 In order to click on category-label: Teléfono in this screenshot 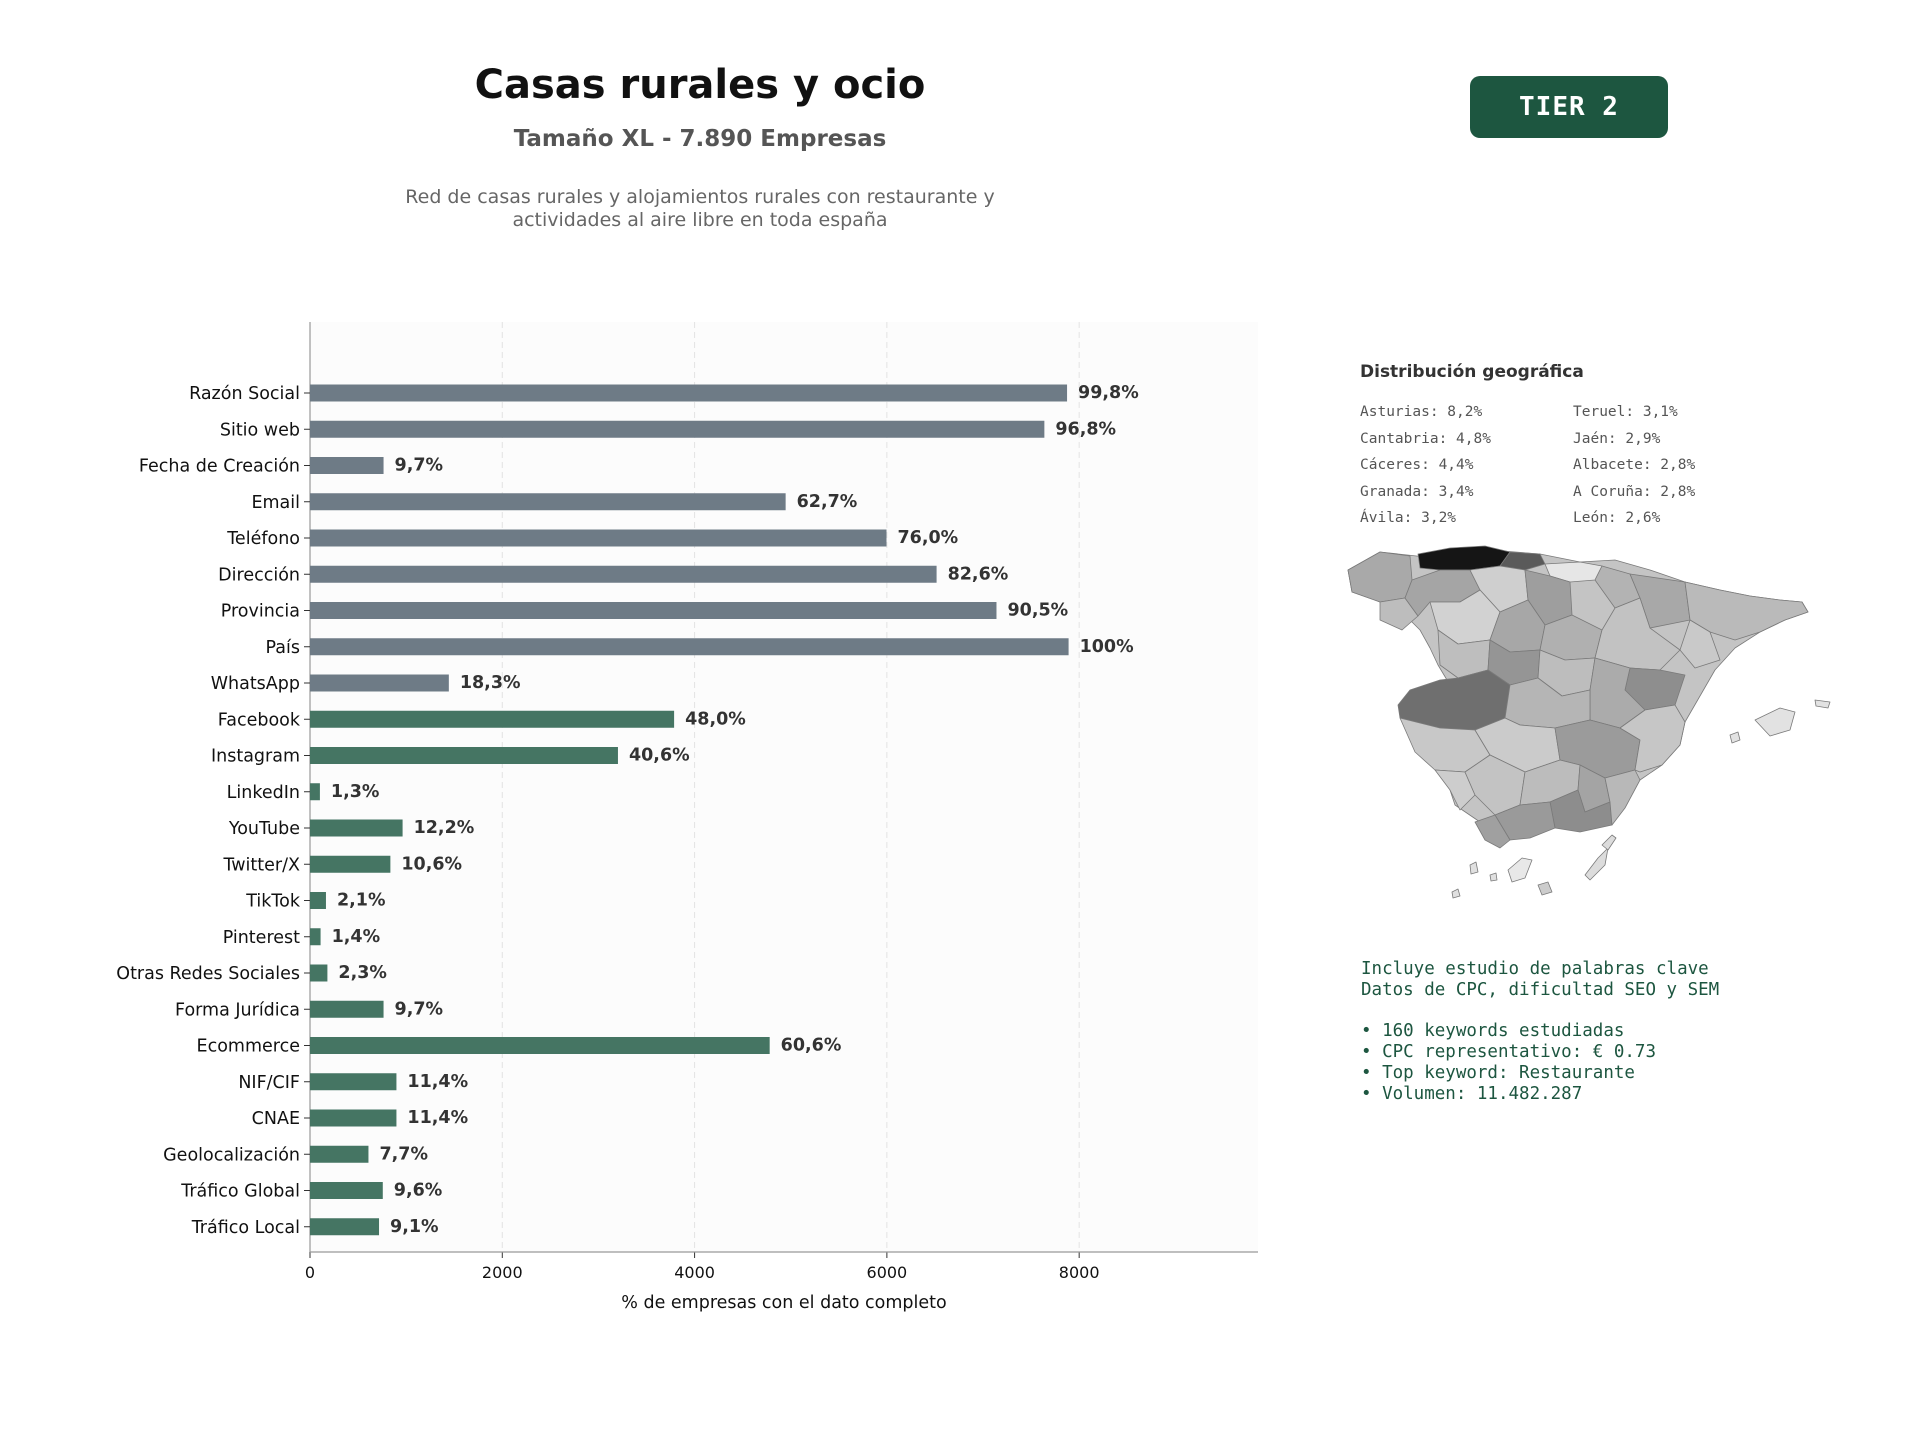, I will do `click(263, 539)`.